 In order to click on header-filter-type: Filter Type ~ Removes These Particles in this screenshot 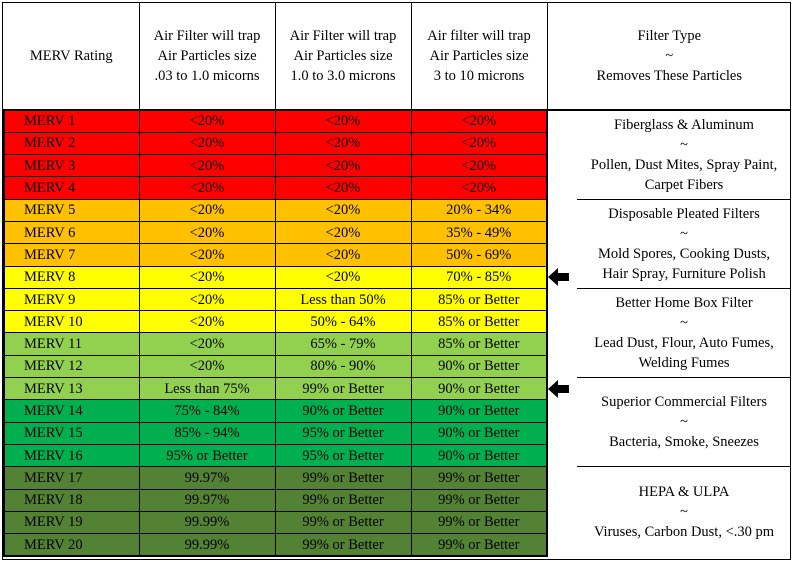, I will do `click(669, 56)`.